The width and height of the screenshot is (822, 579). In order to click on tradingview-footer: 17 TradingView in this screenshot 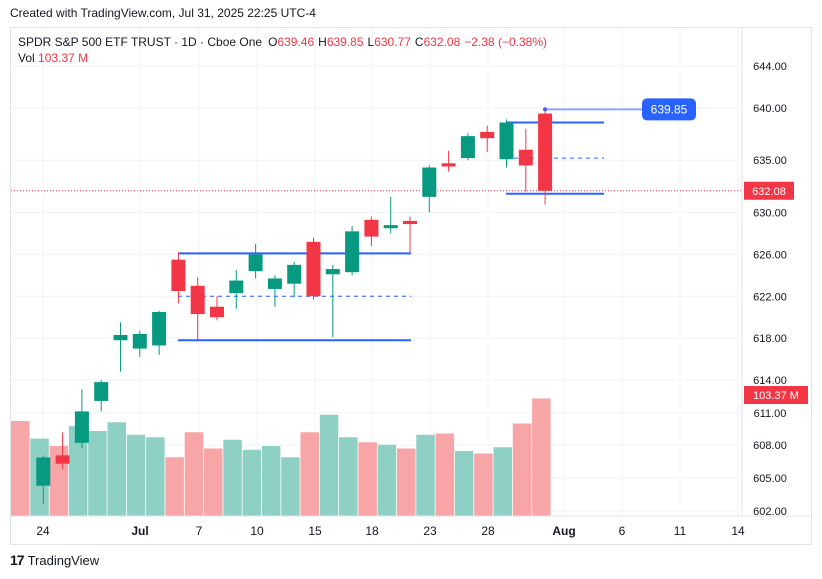, I will do `click(54, 560)`.